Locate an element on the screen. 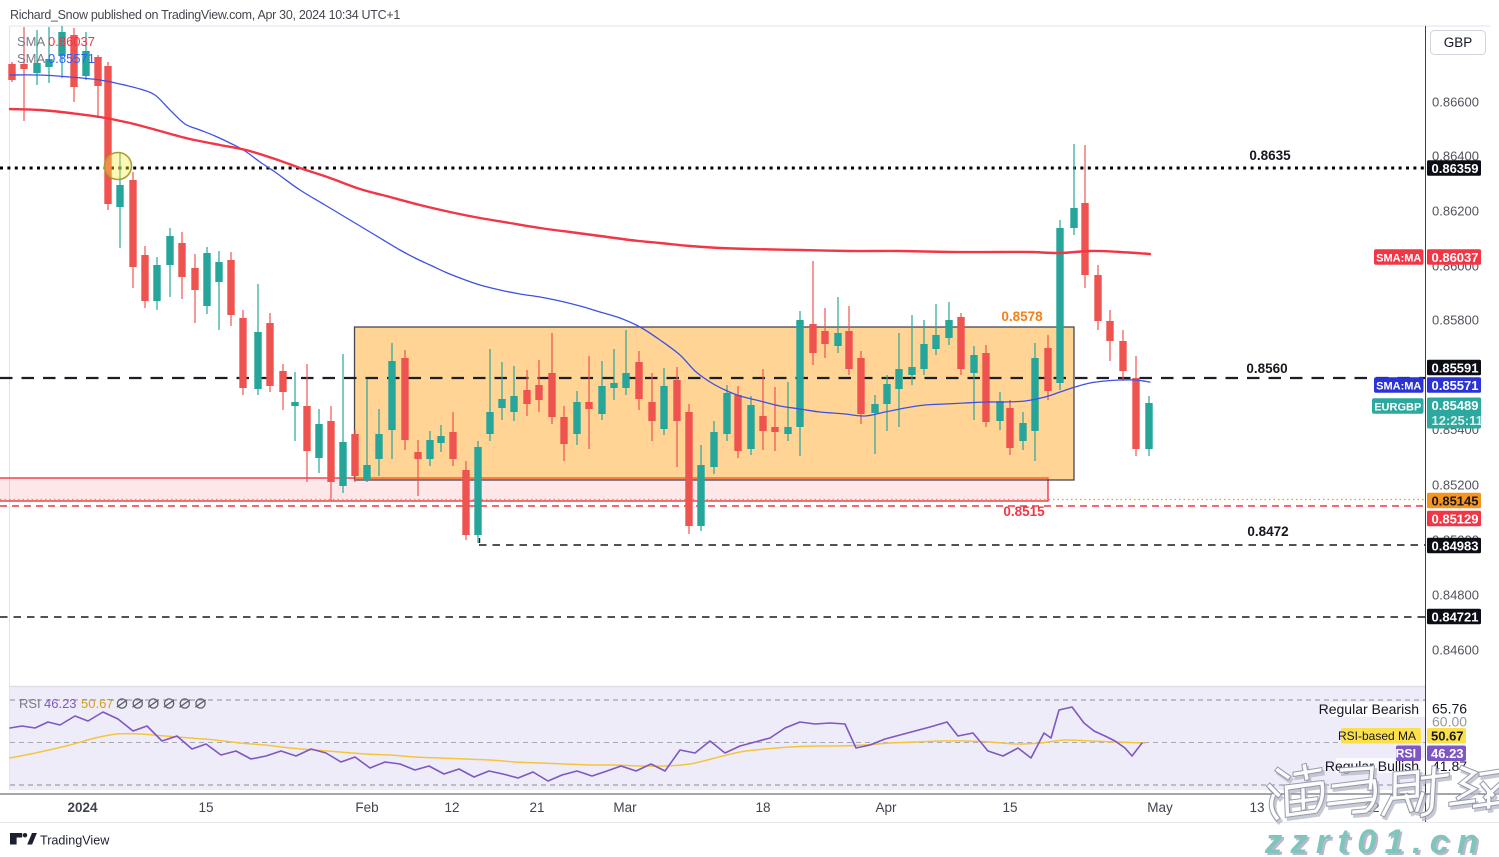 The image size is (1499, 857). svg-text: 0.8472 is located at coordinates (1267, 531).